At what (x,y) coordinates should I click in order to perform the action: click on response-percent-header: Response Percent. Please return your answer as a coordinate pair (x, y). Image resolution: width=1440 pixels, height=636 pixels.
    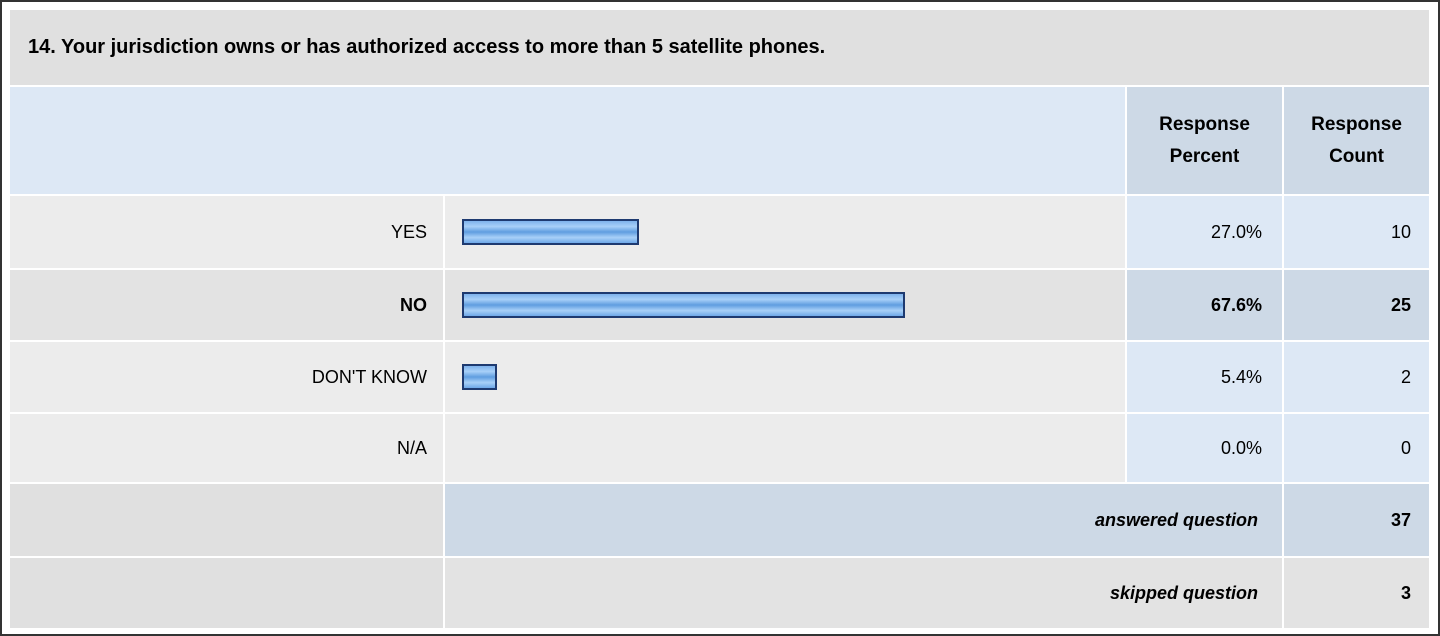
    Looking at the image, I should click on (1204, 140).